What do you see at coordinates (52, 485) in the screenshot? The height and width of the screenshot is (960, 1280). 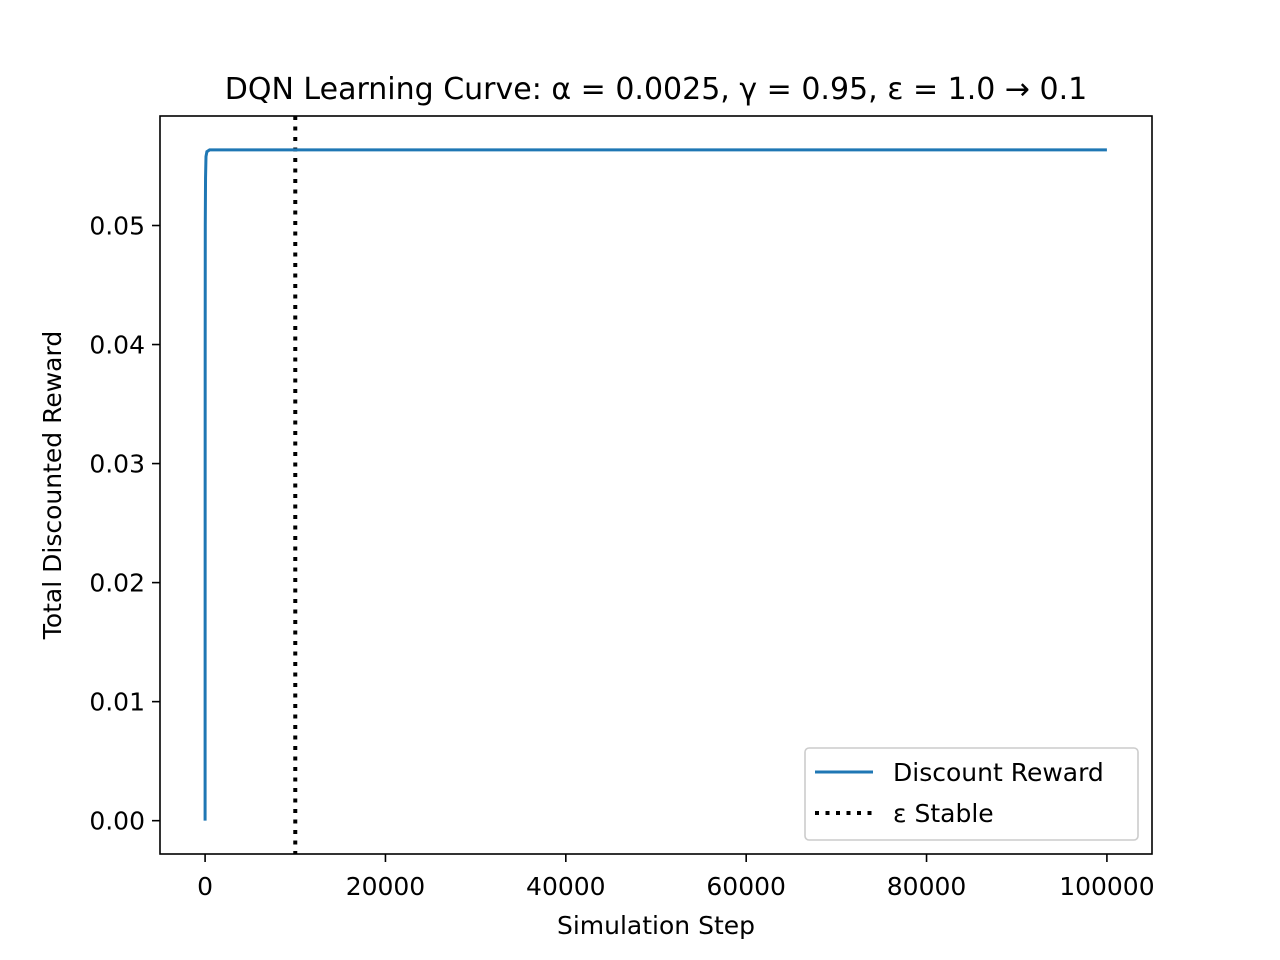 I see `y-axis-label: Total Discounted Reward` at bounding box center [52, 485].